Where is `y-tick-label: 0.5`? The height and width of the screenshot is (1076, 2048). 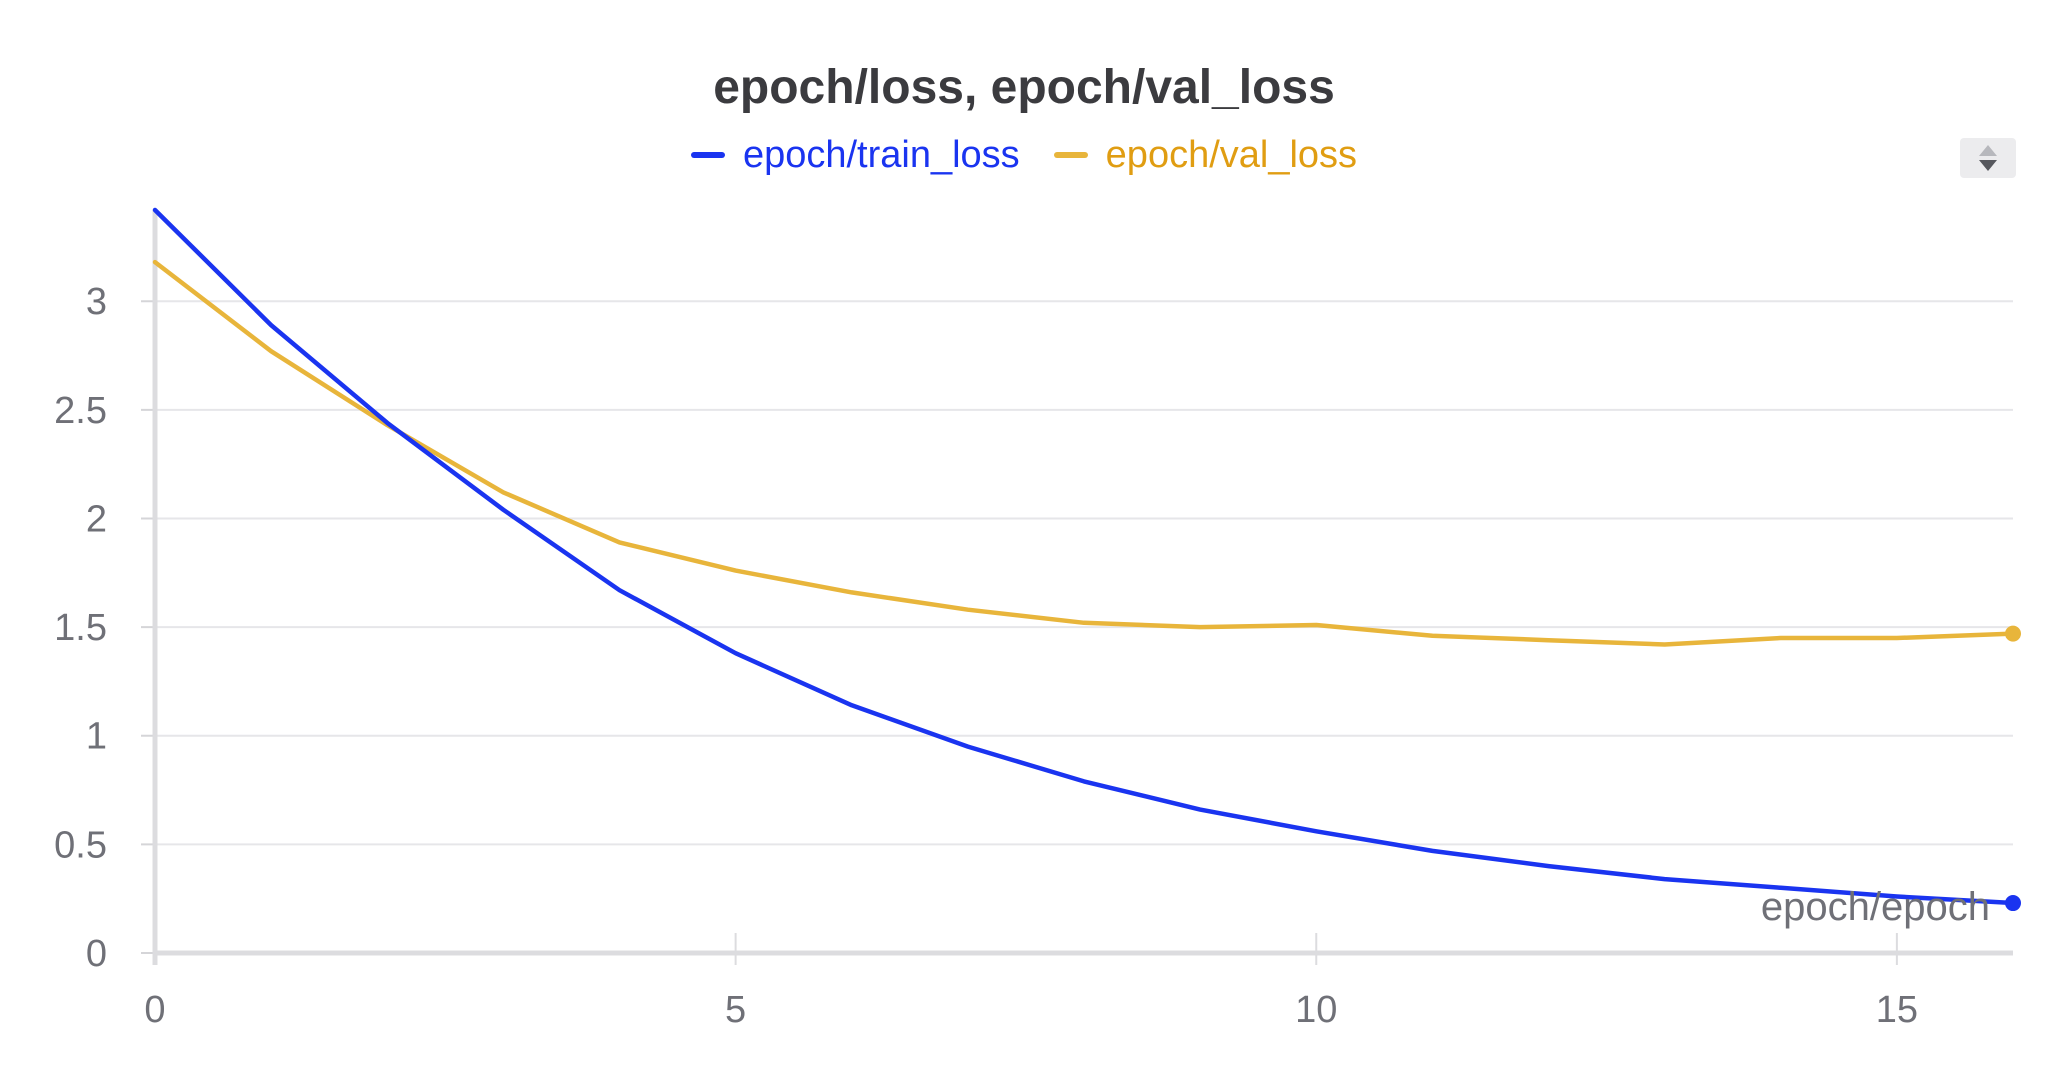
y-tick-label: 0.5 is located at coordinates (80, 845).